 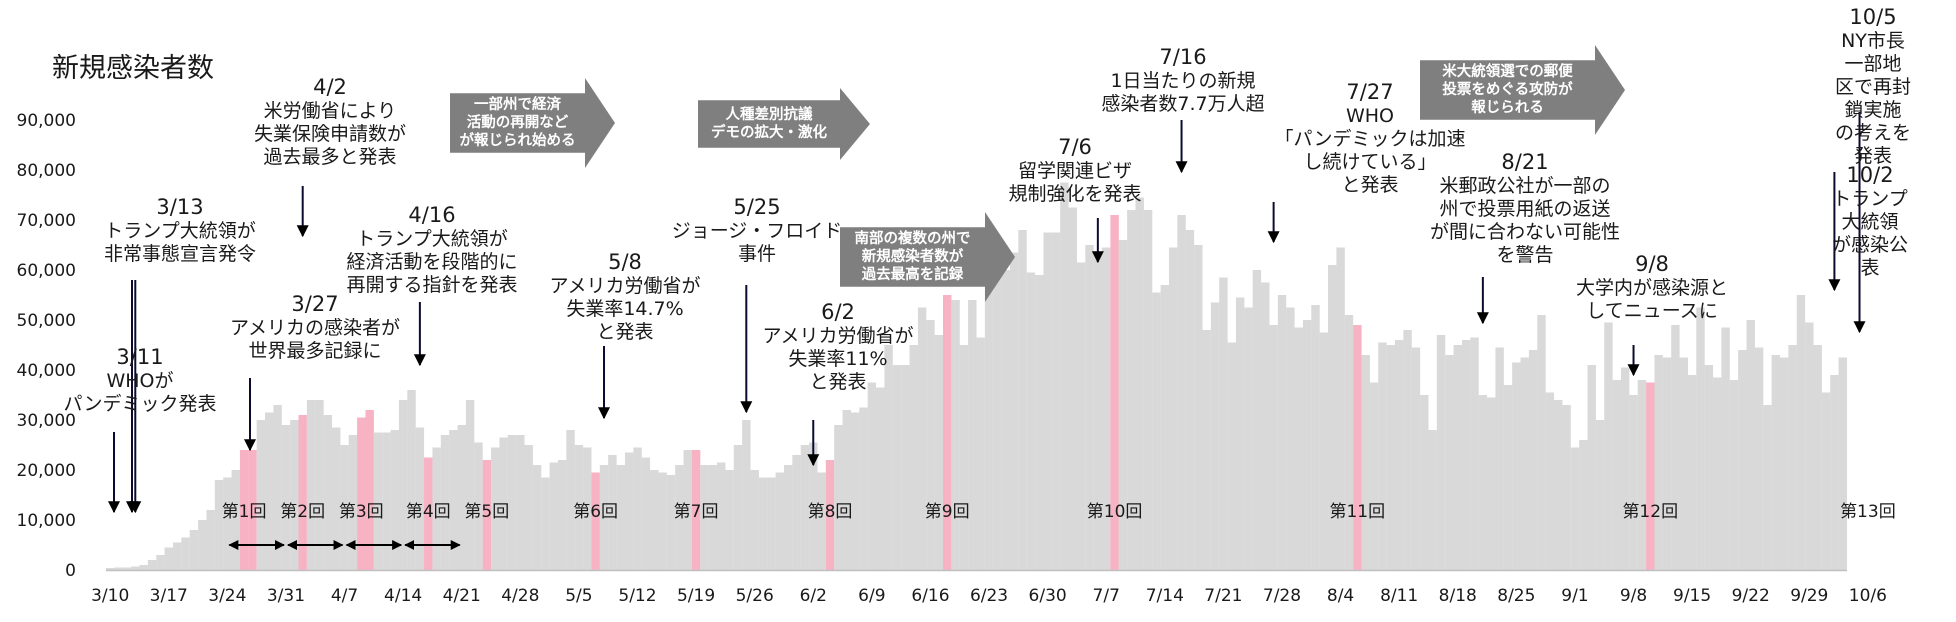 I want to click on event-text: 留学関連ビザ 規制強化を発表, so click(x=1075, y=182).